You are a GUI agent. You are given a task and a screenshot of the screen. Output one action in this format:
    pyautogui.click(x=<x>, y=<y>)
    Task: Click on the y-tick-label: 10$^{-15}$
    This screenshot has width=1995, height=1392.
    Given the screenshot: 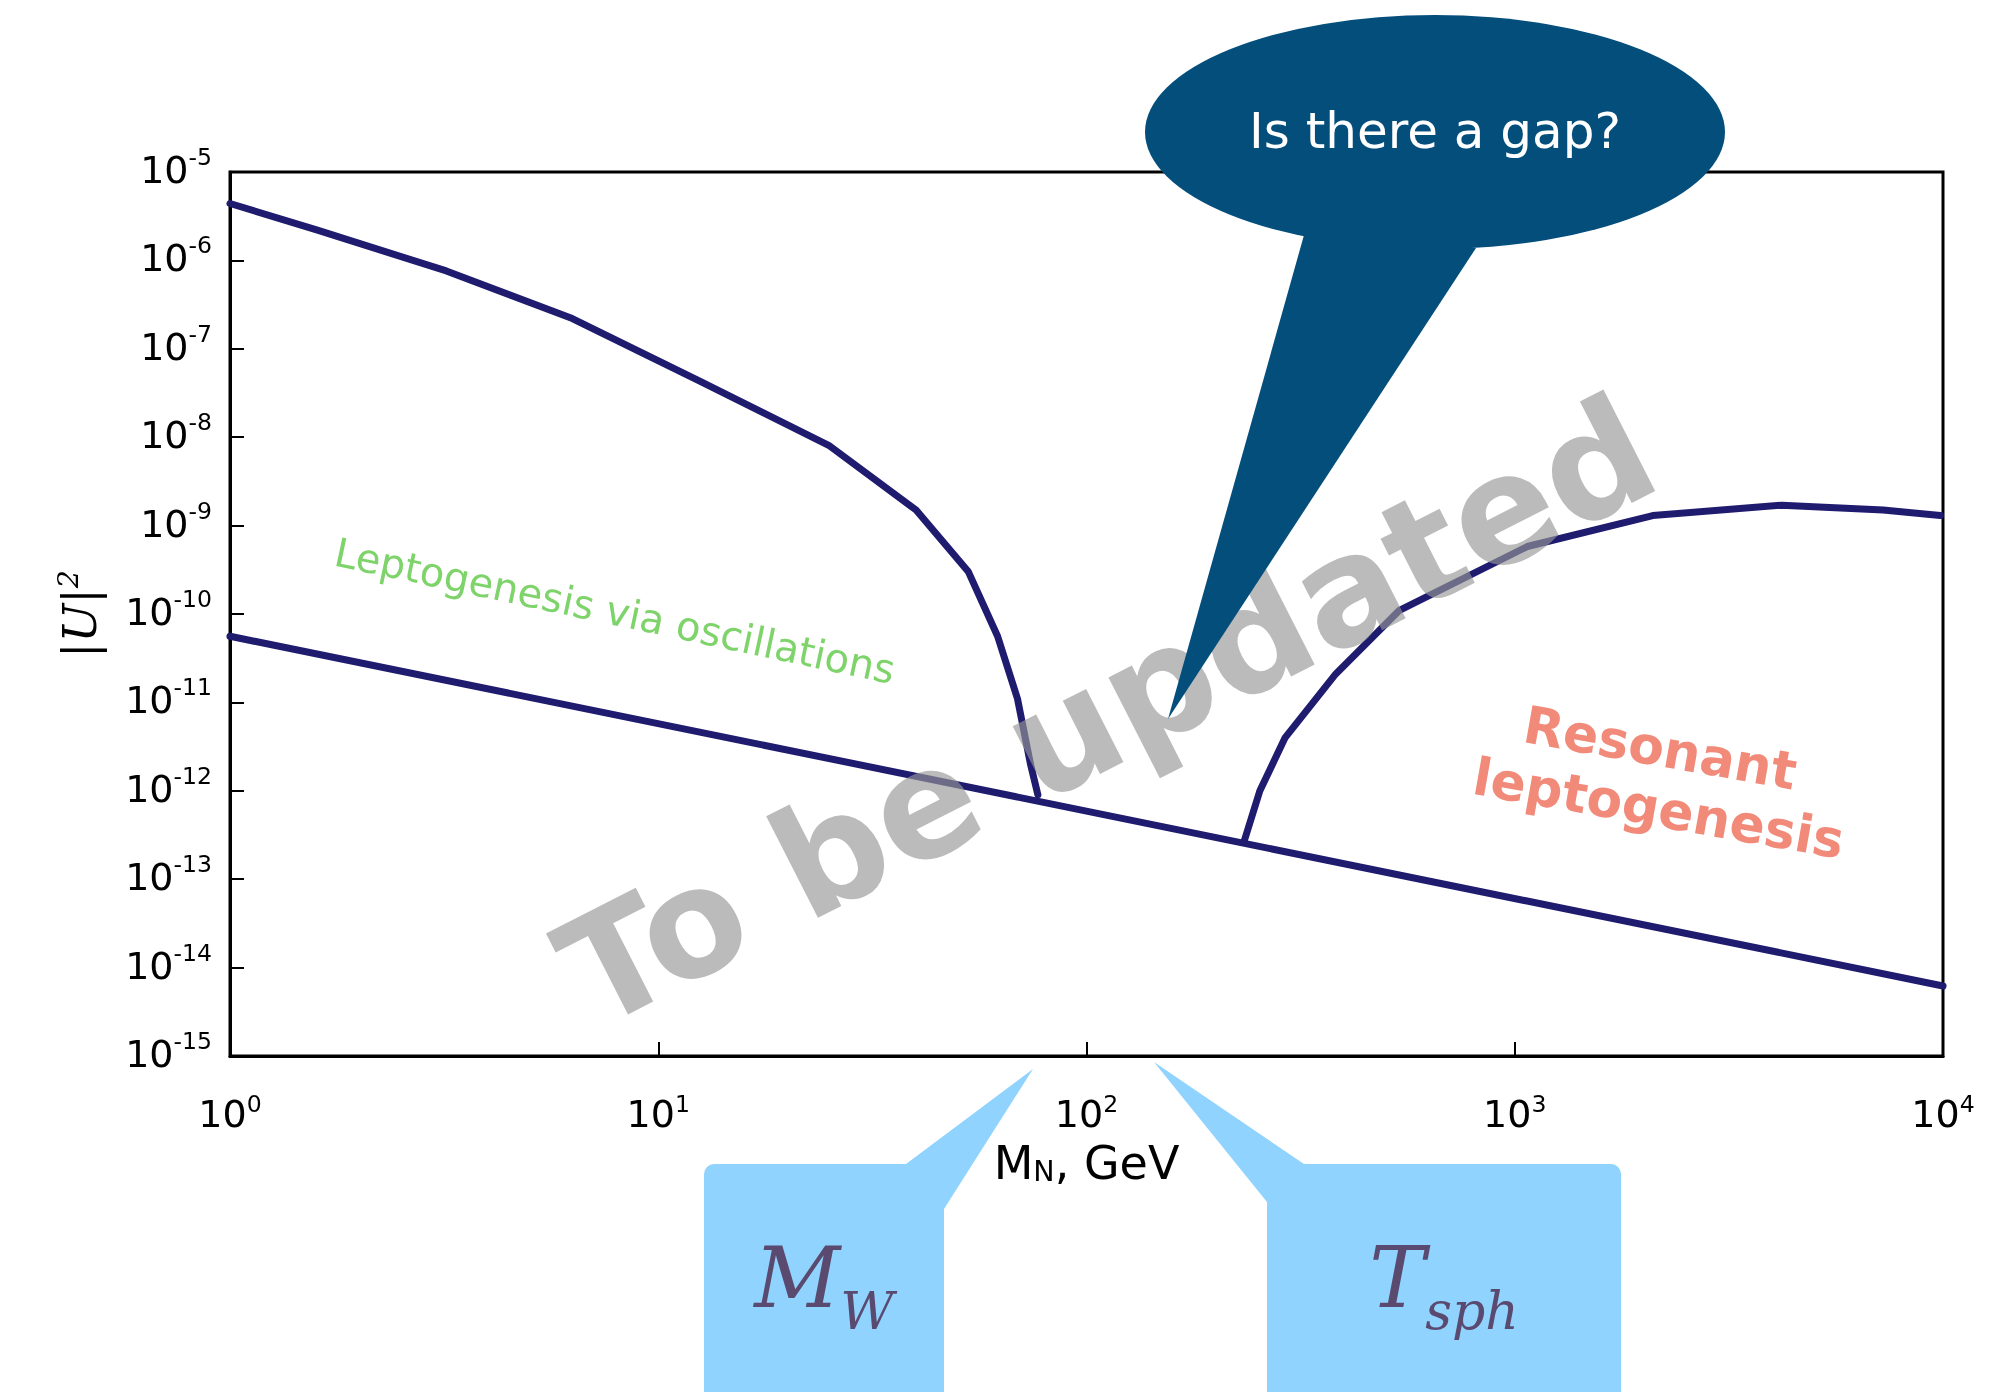 What is the action you would take?
    pyautogui.click(x=168, y=1051)
    